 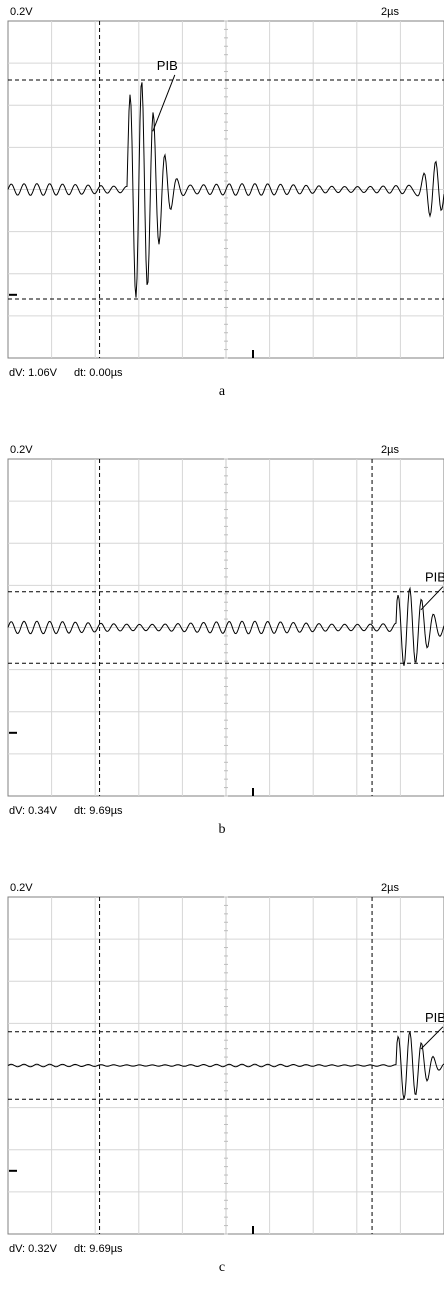 I want to click on dv-readout: dV: 0.34V, so click(x=33, y=811).